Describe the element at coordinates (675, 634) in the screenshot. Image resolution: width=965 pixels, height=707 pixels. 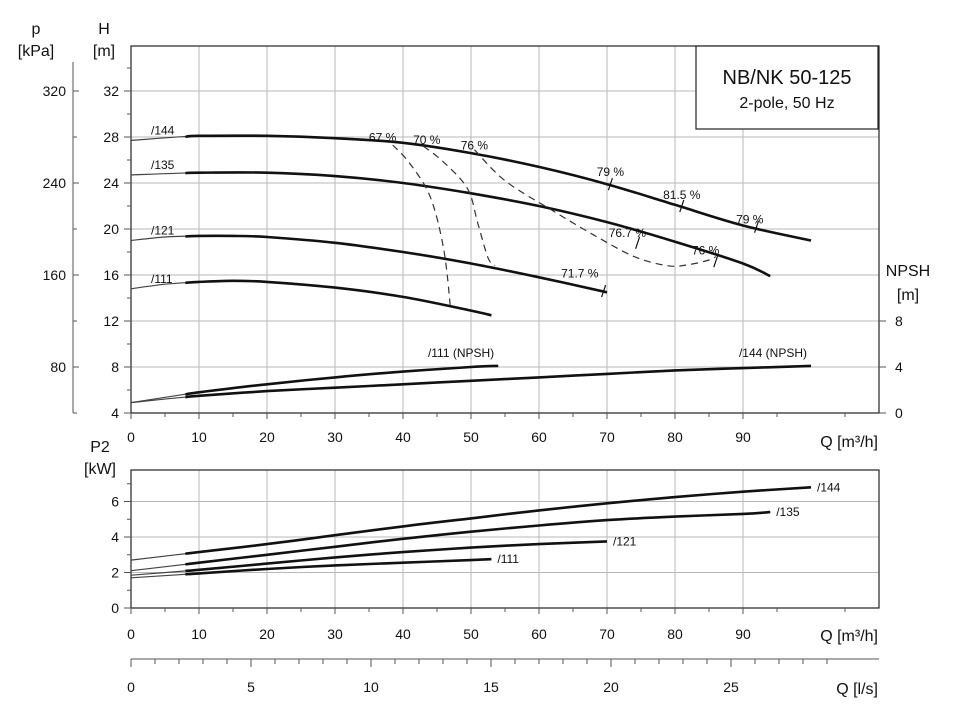
I see `q-tick-label-power: 80` at that location.